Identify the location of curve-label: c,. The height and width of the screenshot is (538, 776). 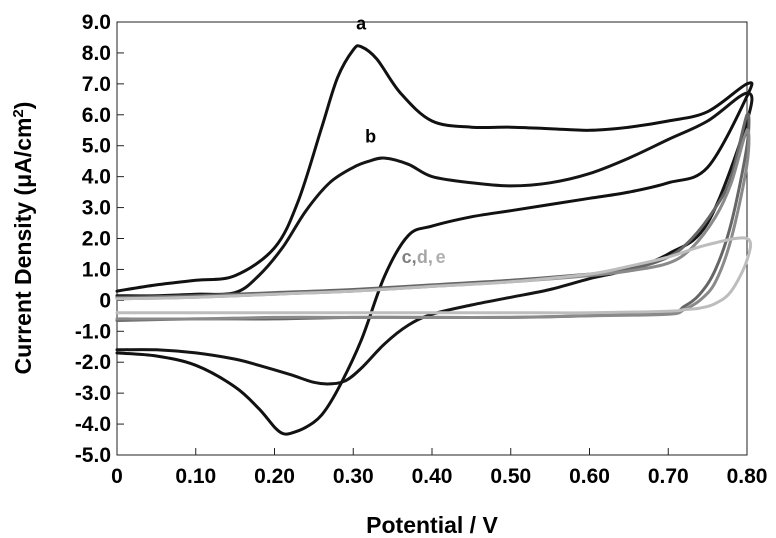
(409, 257).